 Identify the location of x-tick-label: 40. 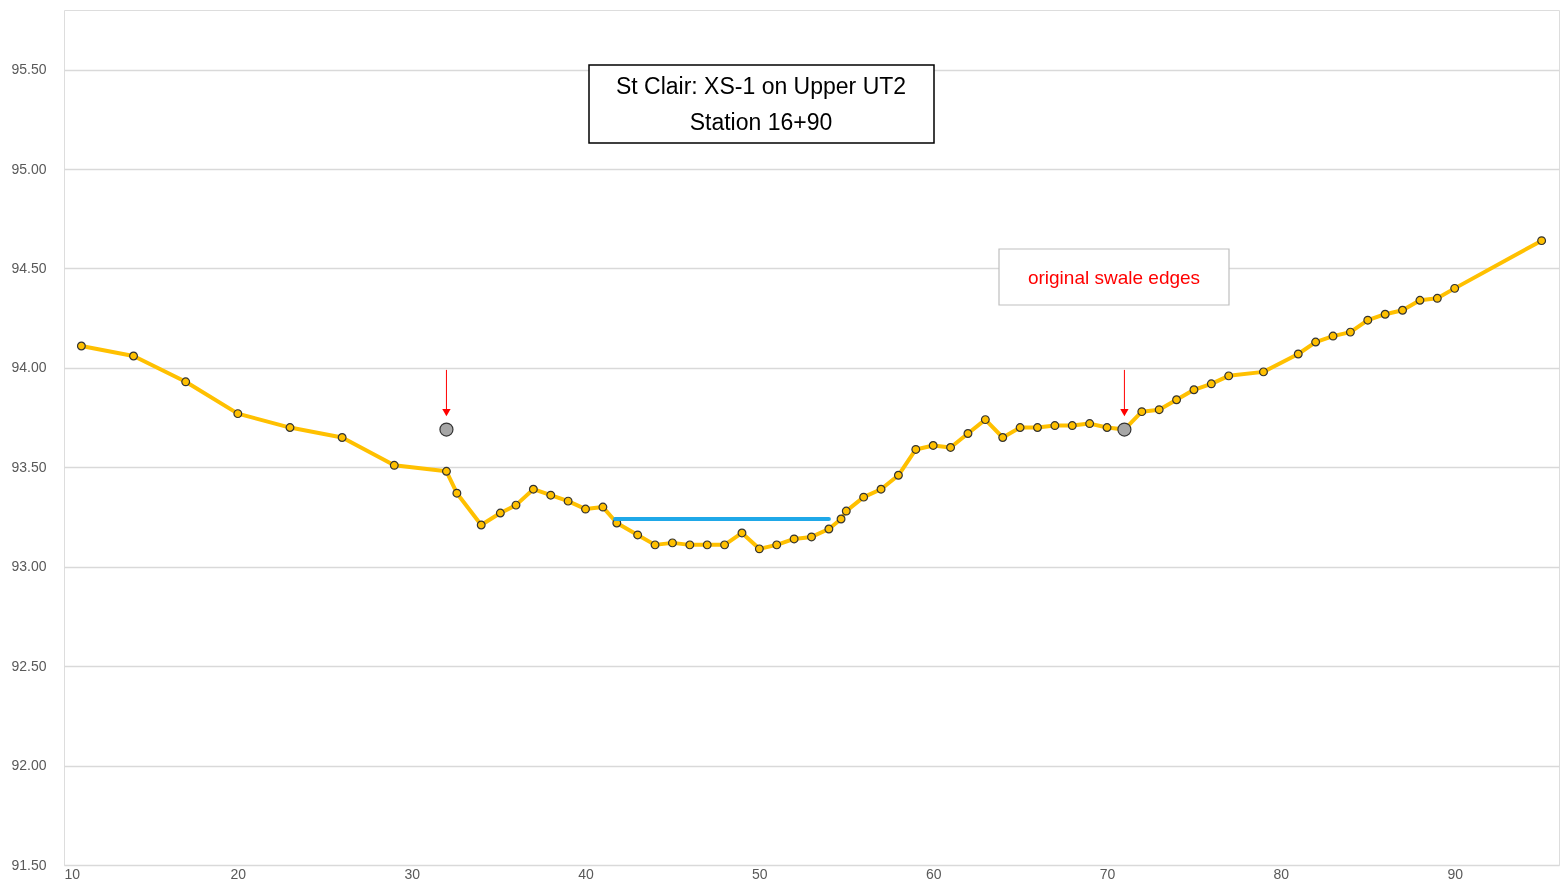
(586, 873).